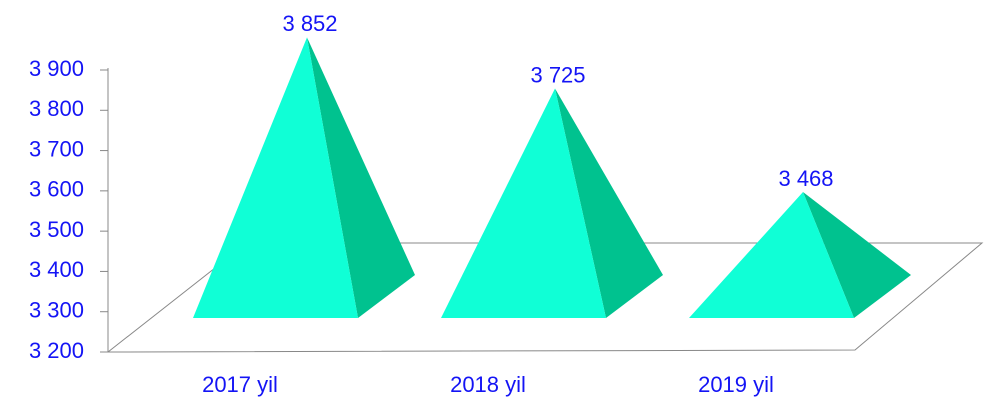  I want to click on y-tick-label: 3 600, so click(56, 189).